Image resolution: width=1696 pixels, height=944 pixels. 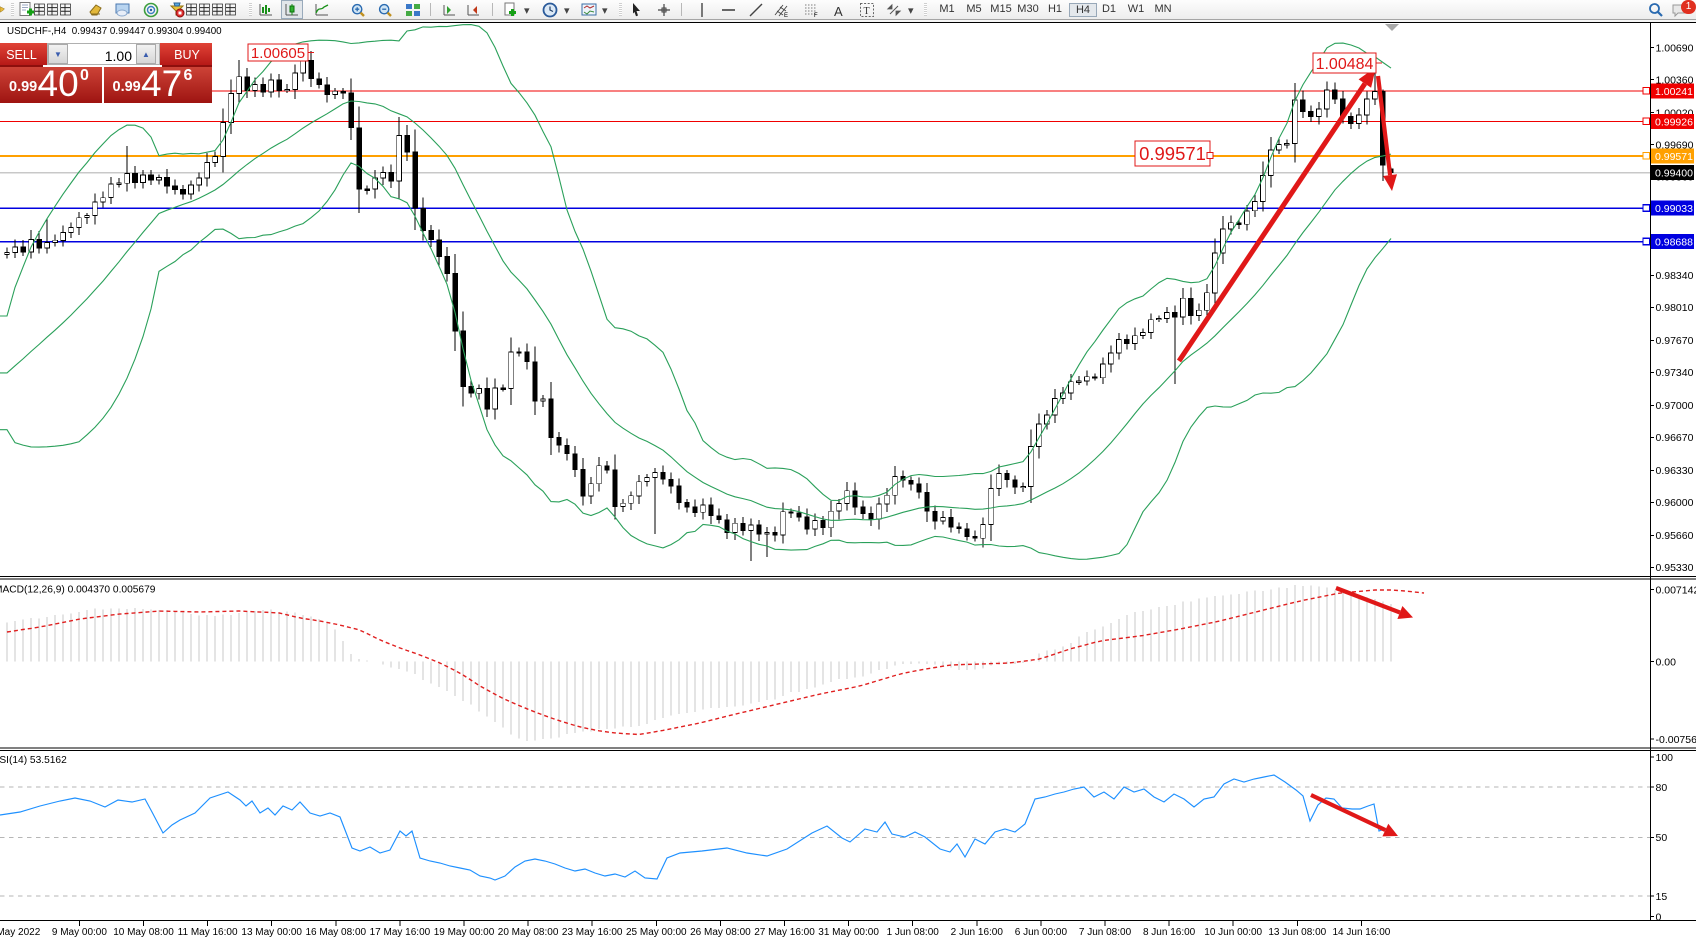 I want to click on svg-text: 1 Jun 08:00, so click(x=913, y=932).